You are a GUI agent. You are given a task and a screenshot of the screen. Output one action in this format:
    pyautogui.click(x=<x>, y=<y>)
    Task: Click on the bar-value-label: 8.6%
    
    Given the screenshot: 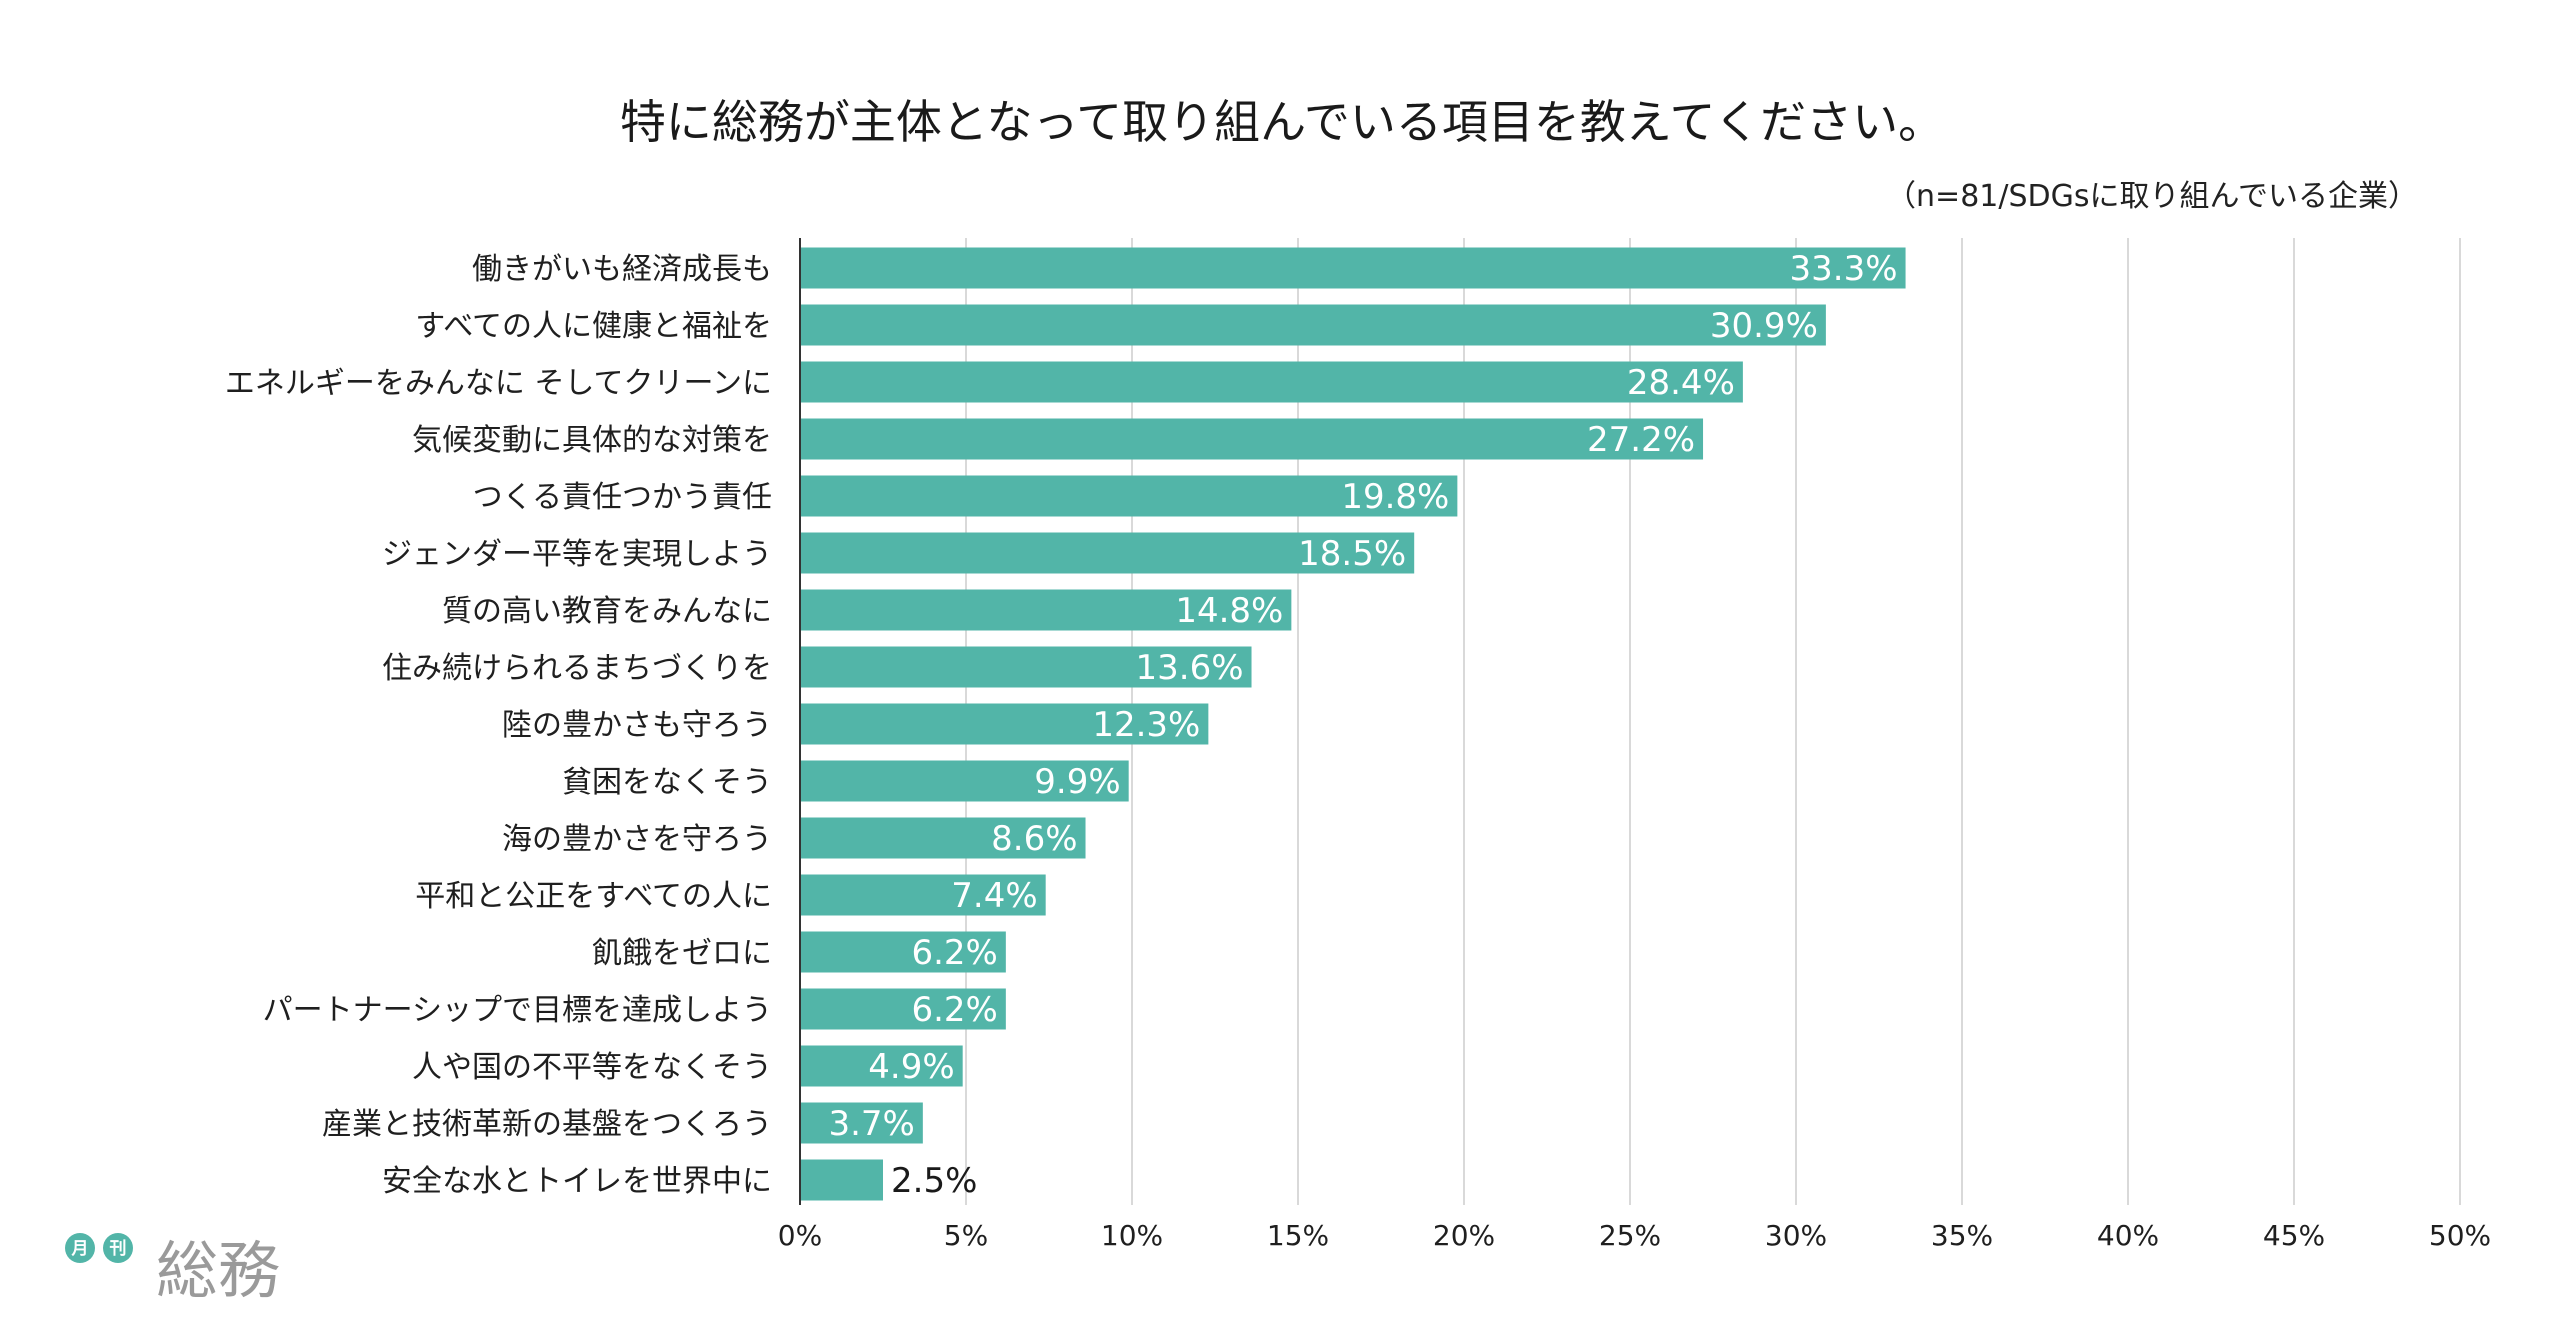 What is the action you would take?
    pyautogui.click(x=1034, y=839)
    